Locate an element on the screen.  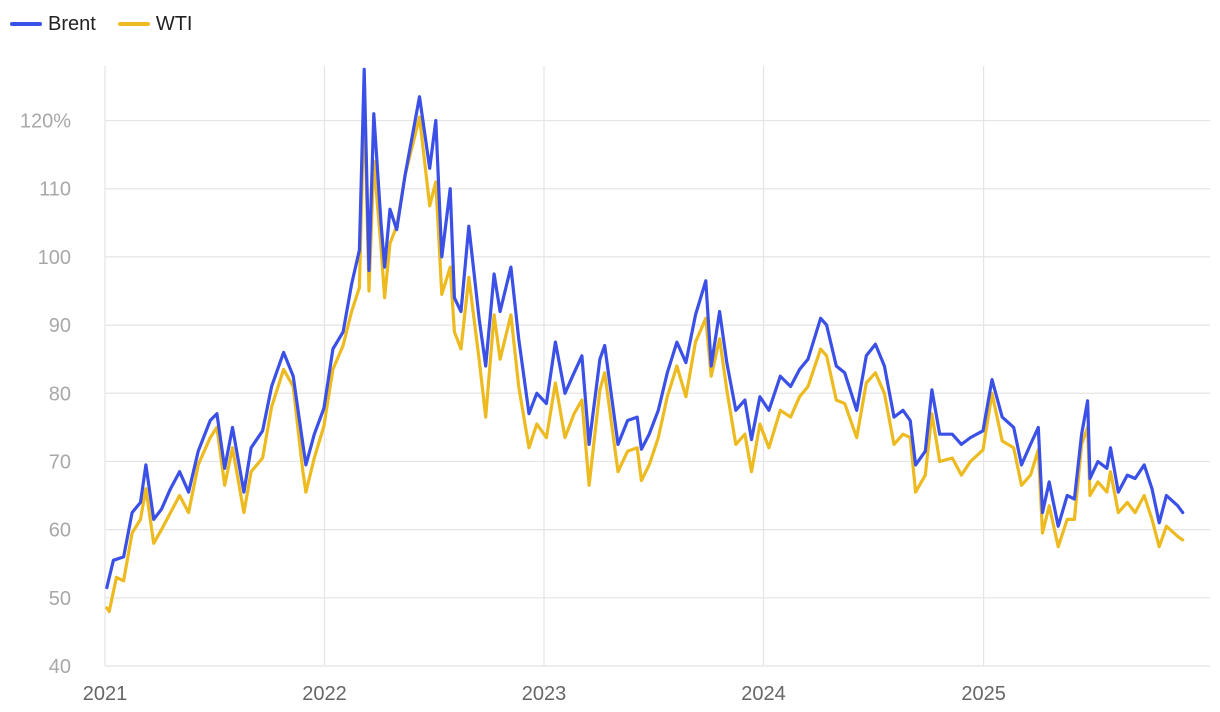
chart-legend: Brent WTI is located at coordinates (101, 24).